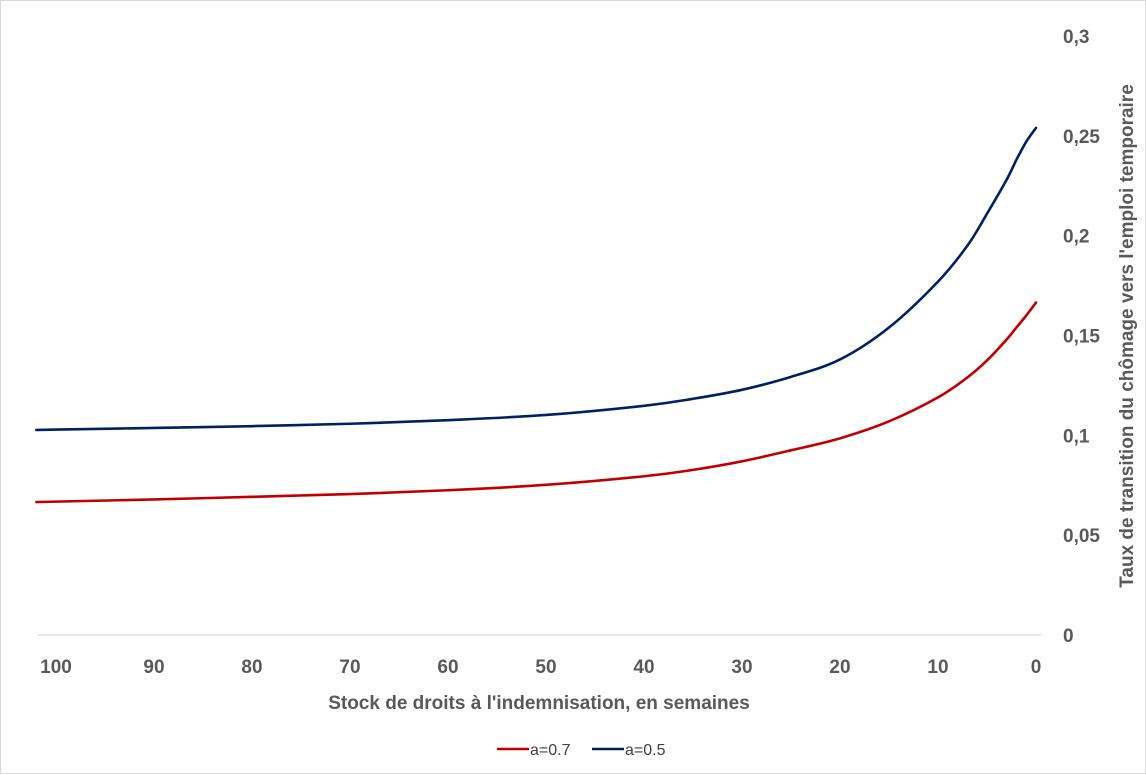 This screenshot has height=775, width=1146. What do you see at coordinates (1076, 237) in the screenshot?
I see `y-tick-label: 0,2` at bounding box center [1076, 237].